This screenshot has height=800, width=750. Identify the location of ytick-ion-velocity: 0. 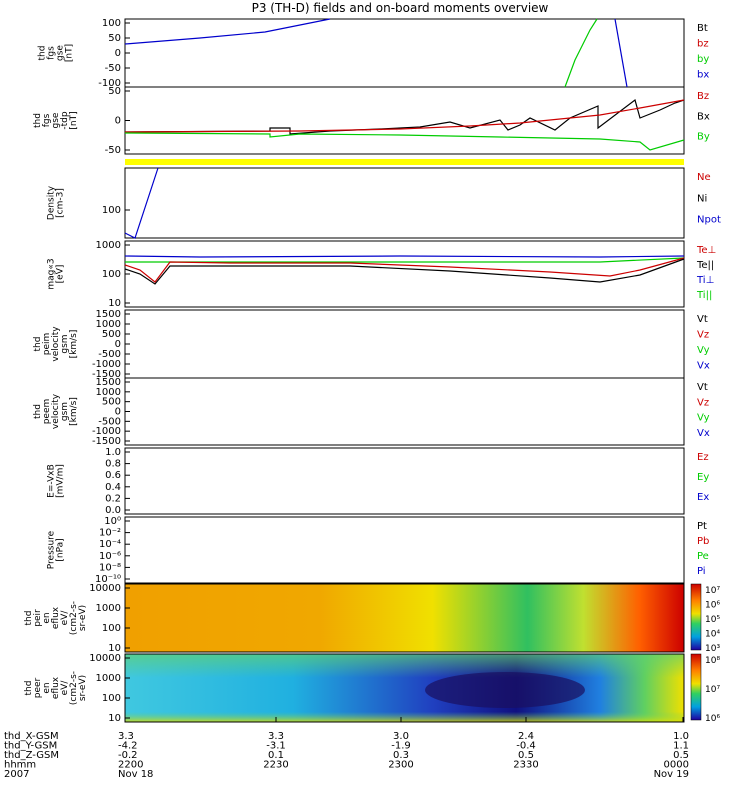
(118, 344).